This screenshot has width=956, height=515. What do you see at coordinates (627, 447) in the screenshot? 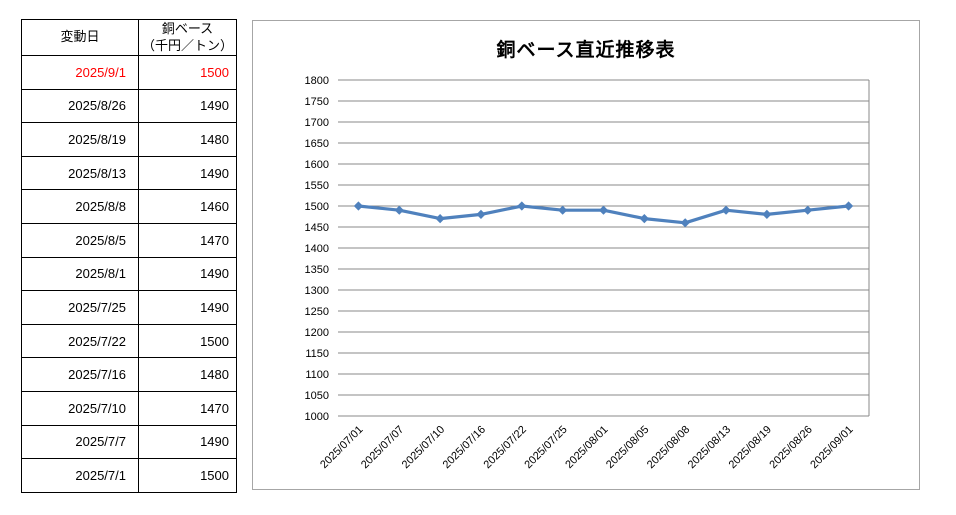
I see `x-tick-label: 2025/08/05` at bounding box center [627, 447].